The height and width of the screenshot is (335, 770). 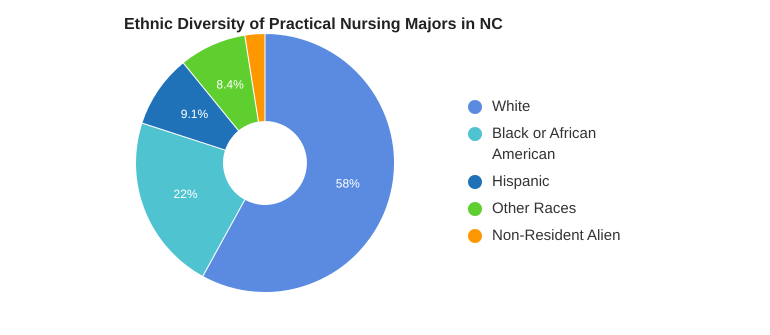 What do you see at coordinates (186, 193) in the screenshot?
I see `data-label: 22%` at bounding box center [186, 193].